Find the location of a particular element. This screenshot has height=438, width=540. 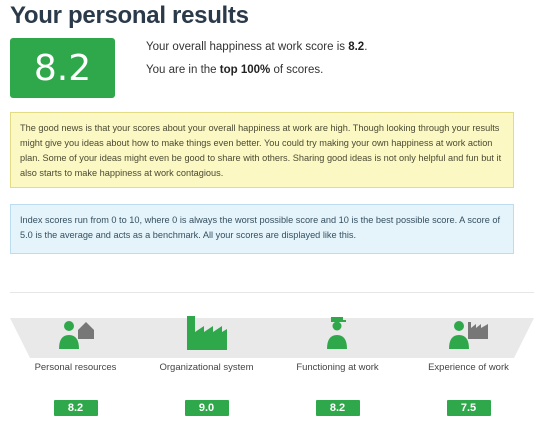

category-functioning-at-work: Functioning at work 8.2 is located at coordinates (337, 369).